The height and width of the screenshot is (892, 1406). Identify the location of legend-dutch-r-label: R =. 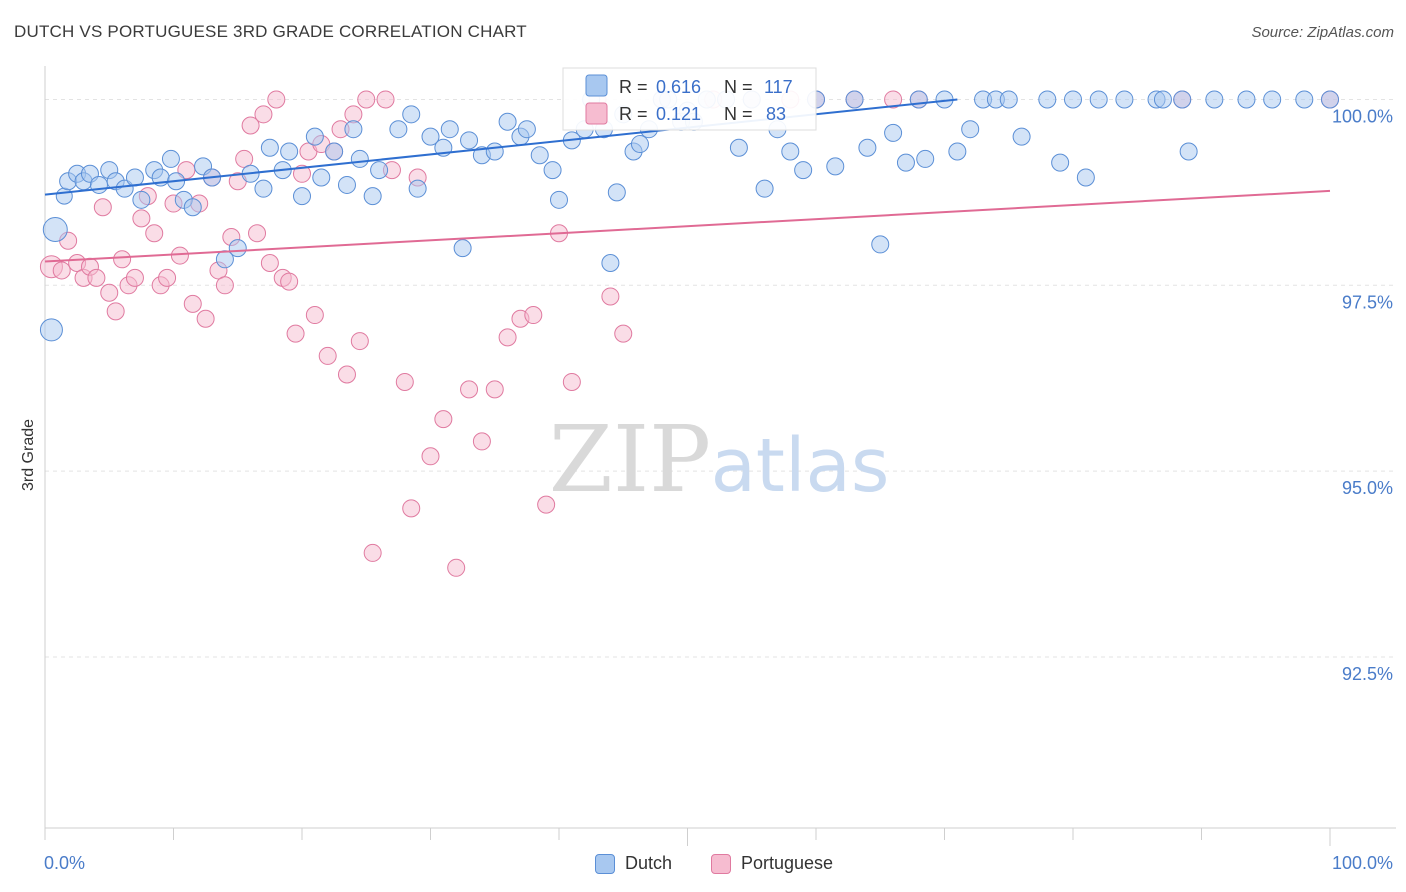
(636, 87).